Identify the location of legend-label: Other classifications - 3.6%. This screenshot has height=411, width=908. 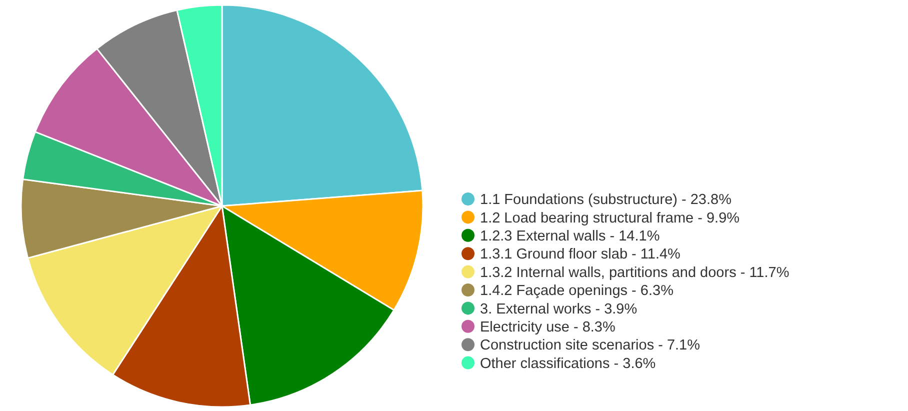
(568, 364).